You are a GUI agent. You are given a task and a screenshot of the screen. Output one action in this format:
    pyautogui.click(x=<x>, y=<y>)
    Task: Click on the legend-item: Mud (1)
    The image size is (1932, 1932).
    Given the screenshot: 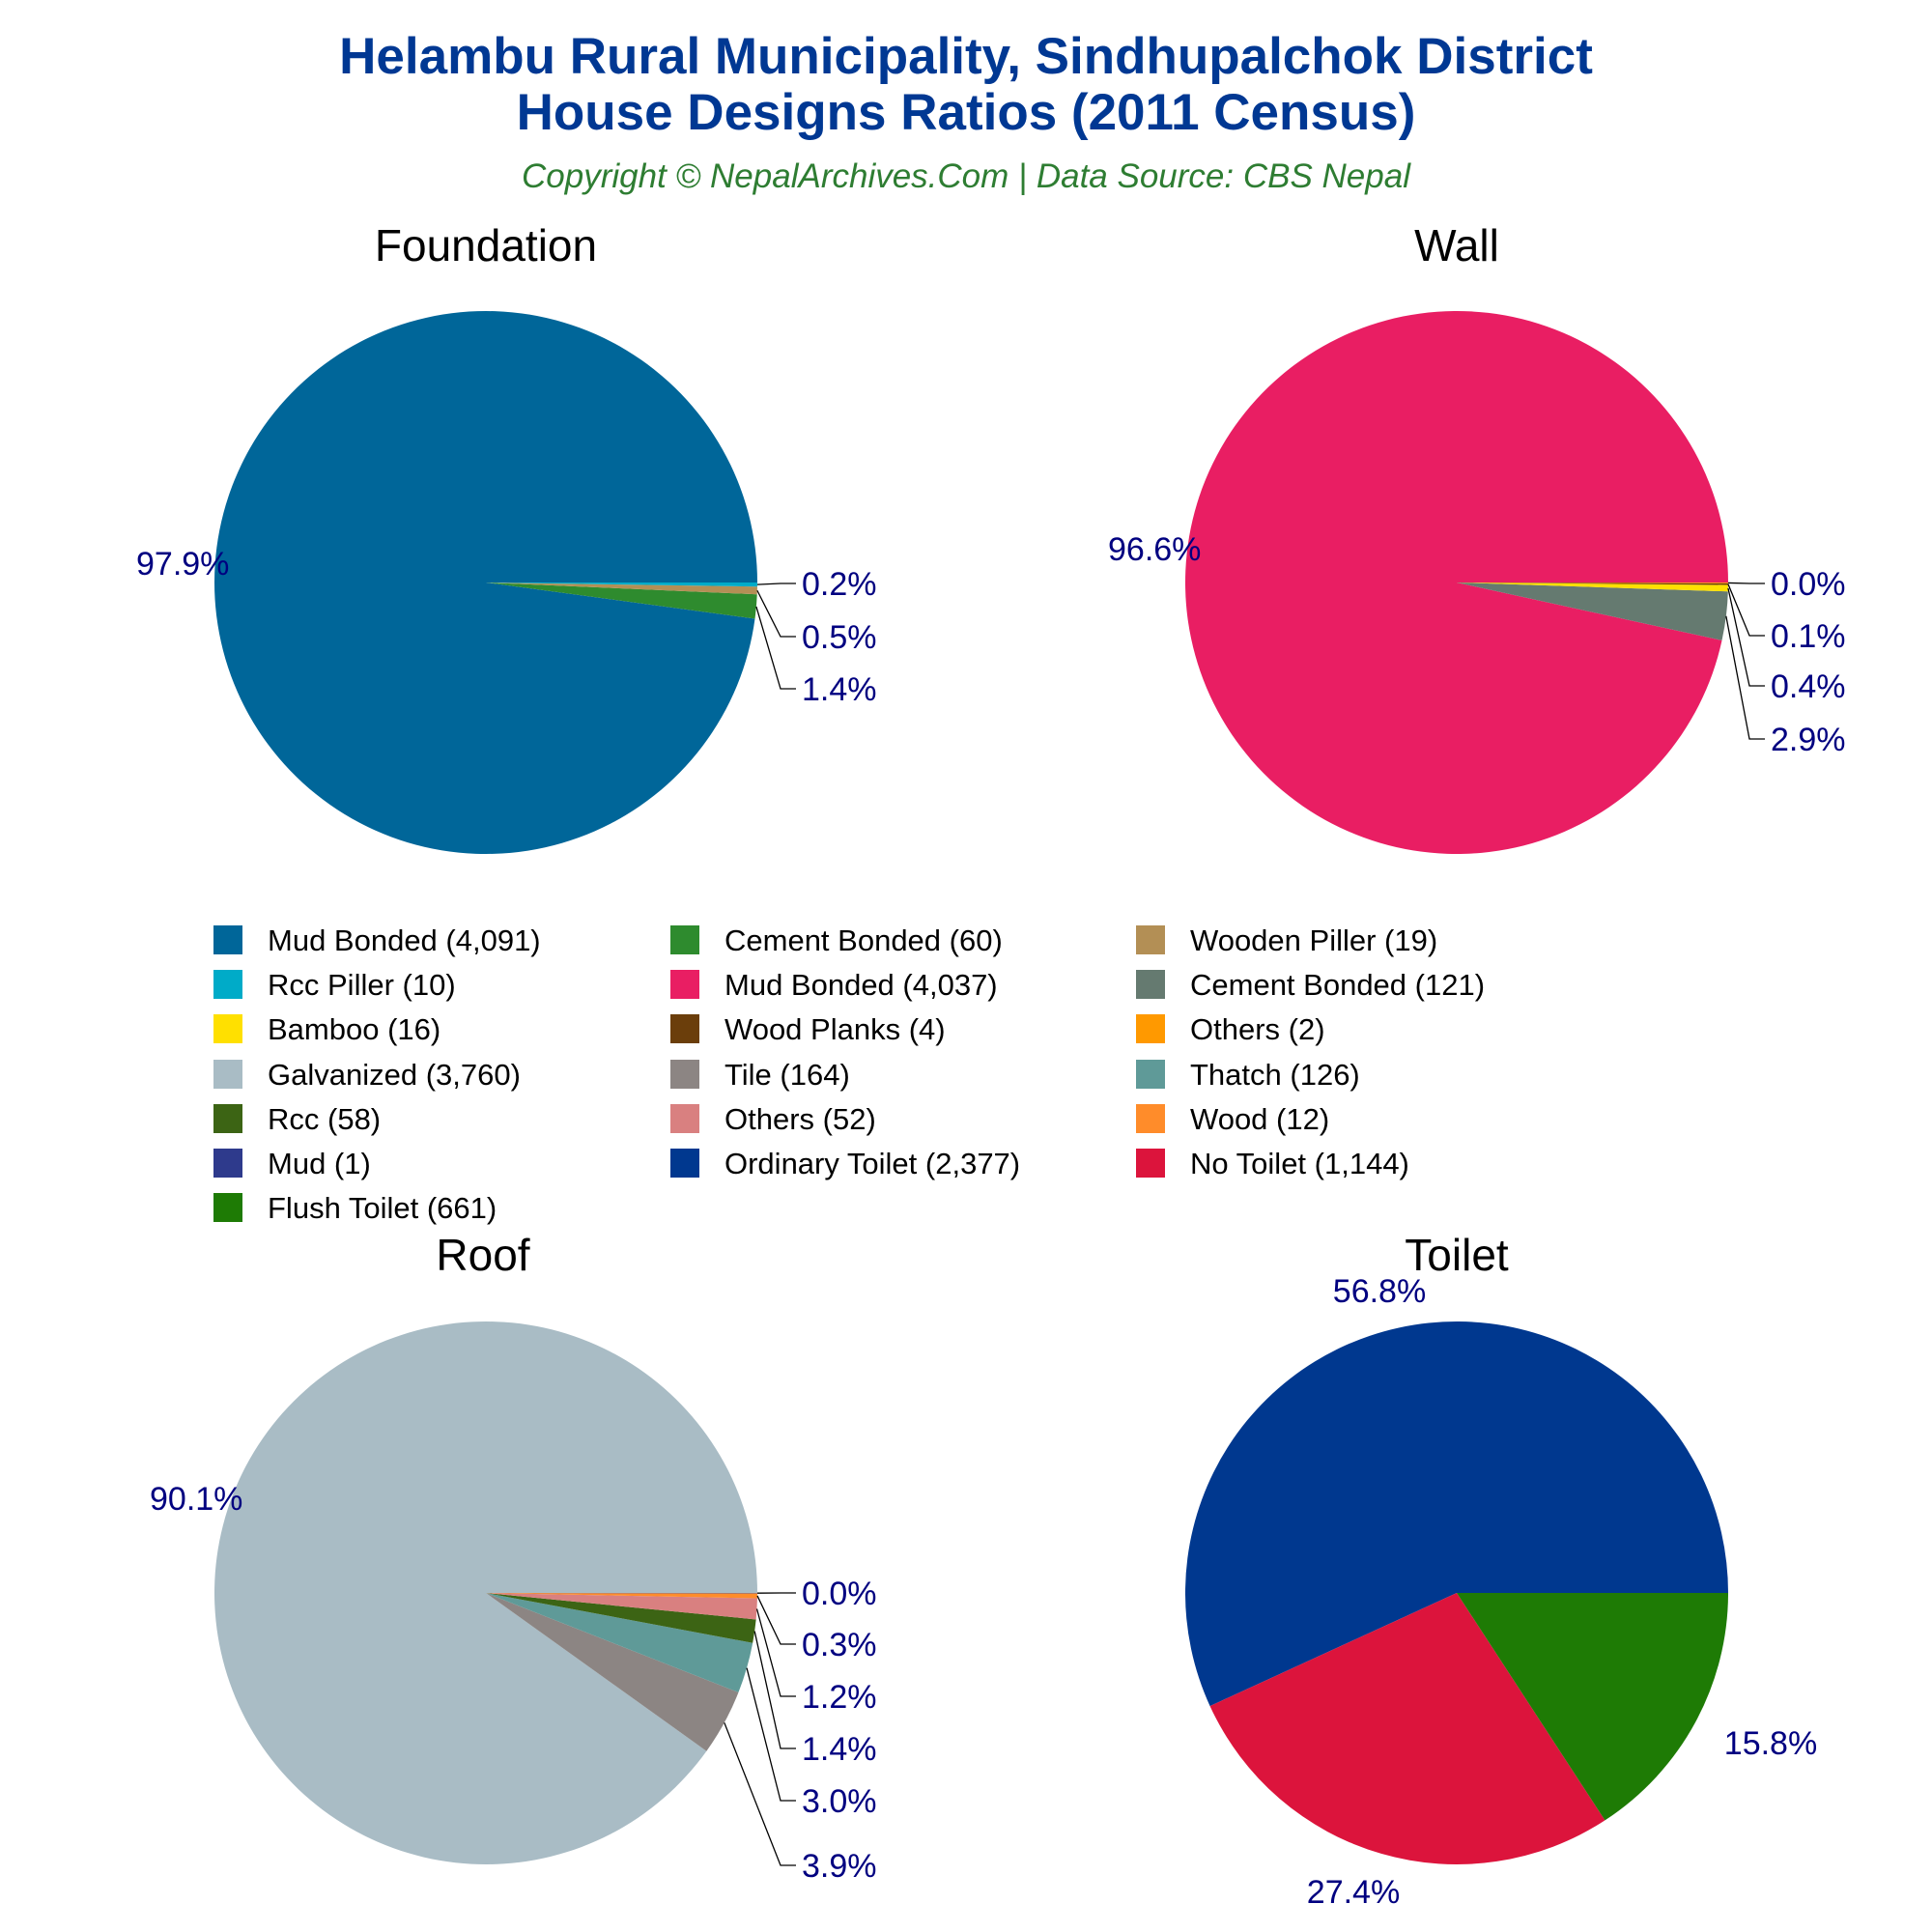 What is the action you would take?
    pyautogui.click(x=292, y=1163)
    